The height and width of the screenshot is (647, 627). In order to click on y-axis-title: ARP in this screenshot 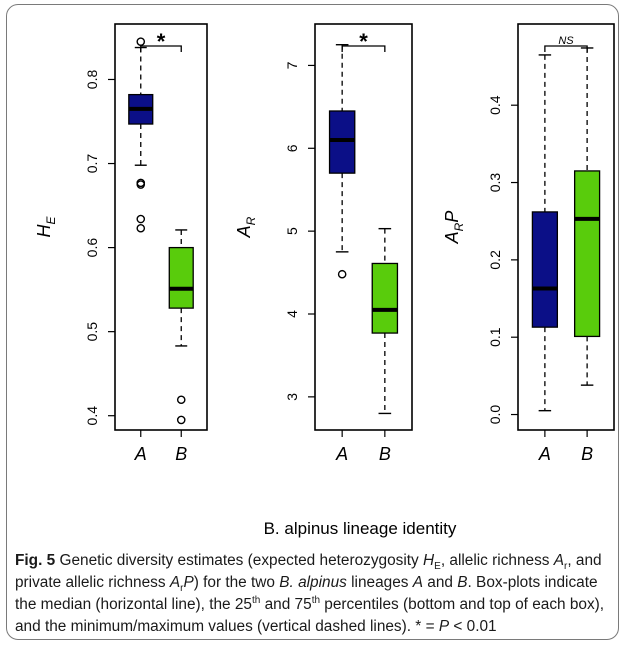, I will do `click(454, 228)`.